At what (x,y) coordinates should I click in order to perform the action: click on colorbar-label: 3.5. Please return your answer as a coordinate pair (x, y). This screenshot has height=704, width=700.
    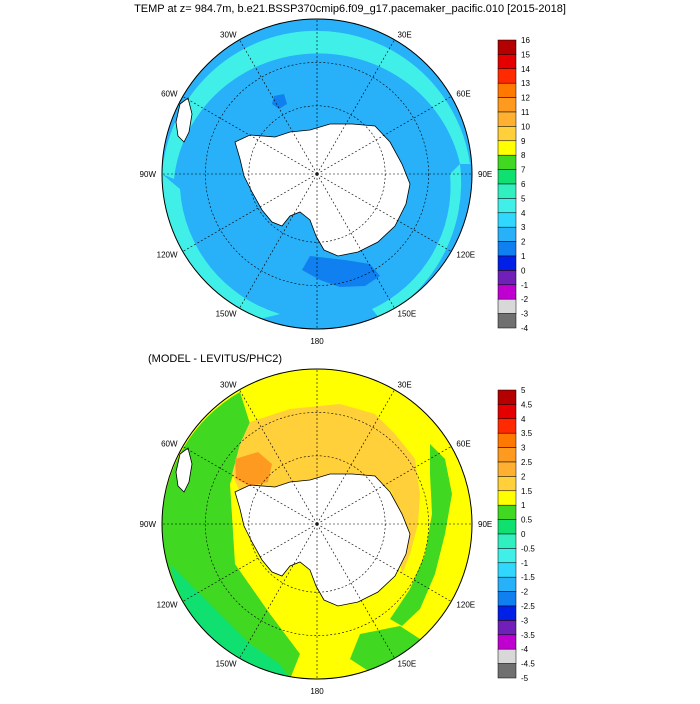
    Looking at the image, I should click on (527, 433).